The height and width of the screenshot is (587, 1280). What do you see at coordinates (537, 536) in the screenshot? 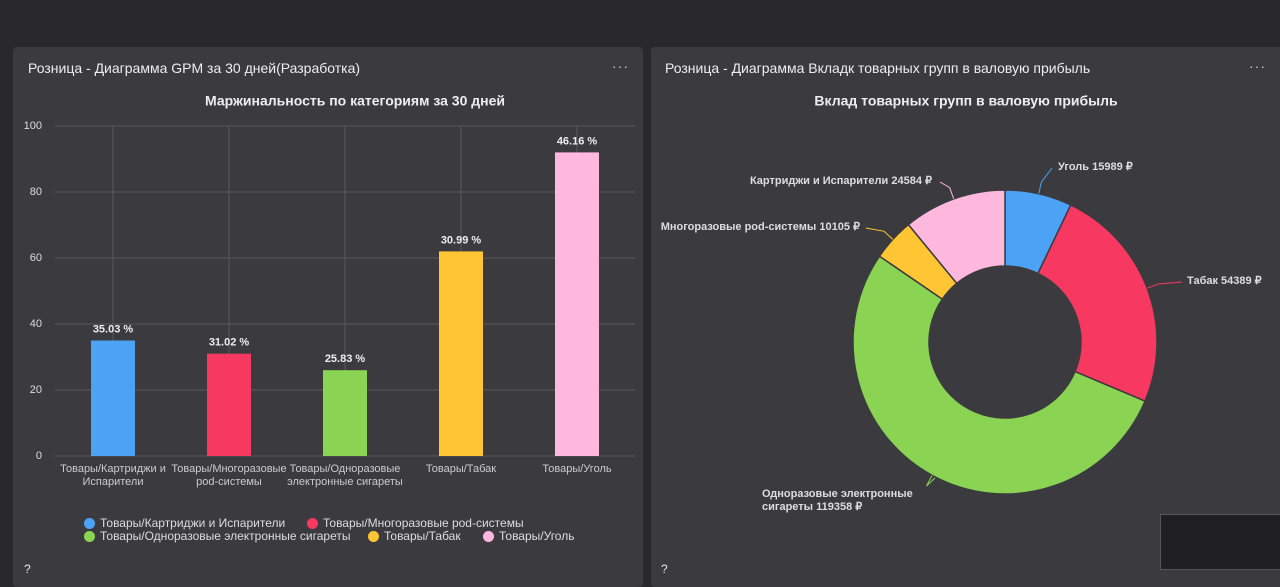
I see `legend-label: Товары/Уголь` at bounding box center [537, 536].